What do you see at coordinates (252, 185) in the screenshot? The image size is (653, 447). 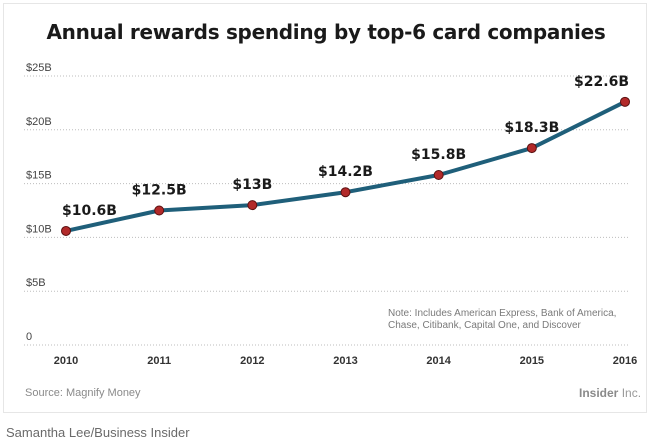 I see `data-label: $13B` at bounding box center [252, 185].